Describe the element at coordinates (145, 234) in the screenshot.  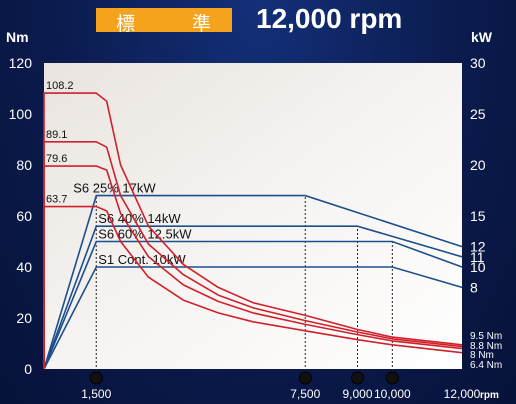
I see `power-series-label-3: S6 60% 12.5kW` at that location.